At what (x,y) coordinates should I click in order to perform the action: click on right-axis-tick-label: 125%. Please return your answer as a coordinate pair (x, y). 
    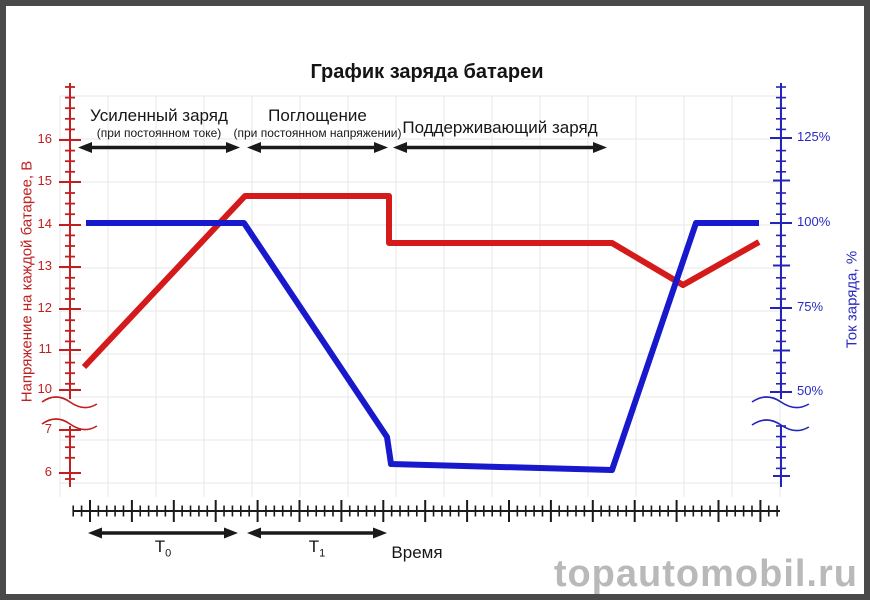
    Looking at the image, I should click on (814, 136).